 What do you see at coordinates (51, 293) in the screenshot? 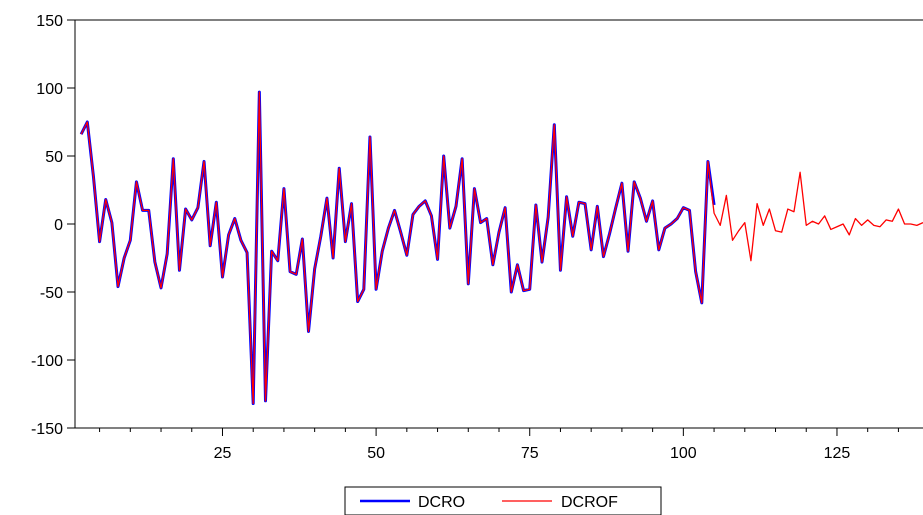
I see `y-tick-label: -50` at bounding box center [51, 293].